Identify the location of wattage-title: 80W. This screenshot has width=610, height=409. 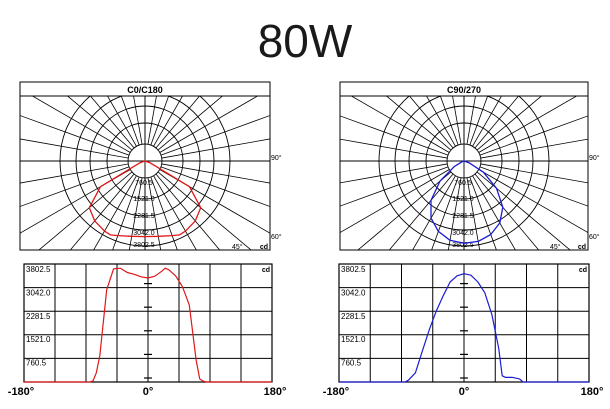
(305, 41).